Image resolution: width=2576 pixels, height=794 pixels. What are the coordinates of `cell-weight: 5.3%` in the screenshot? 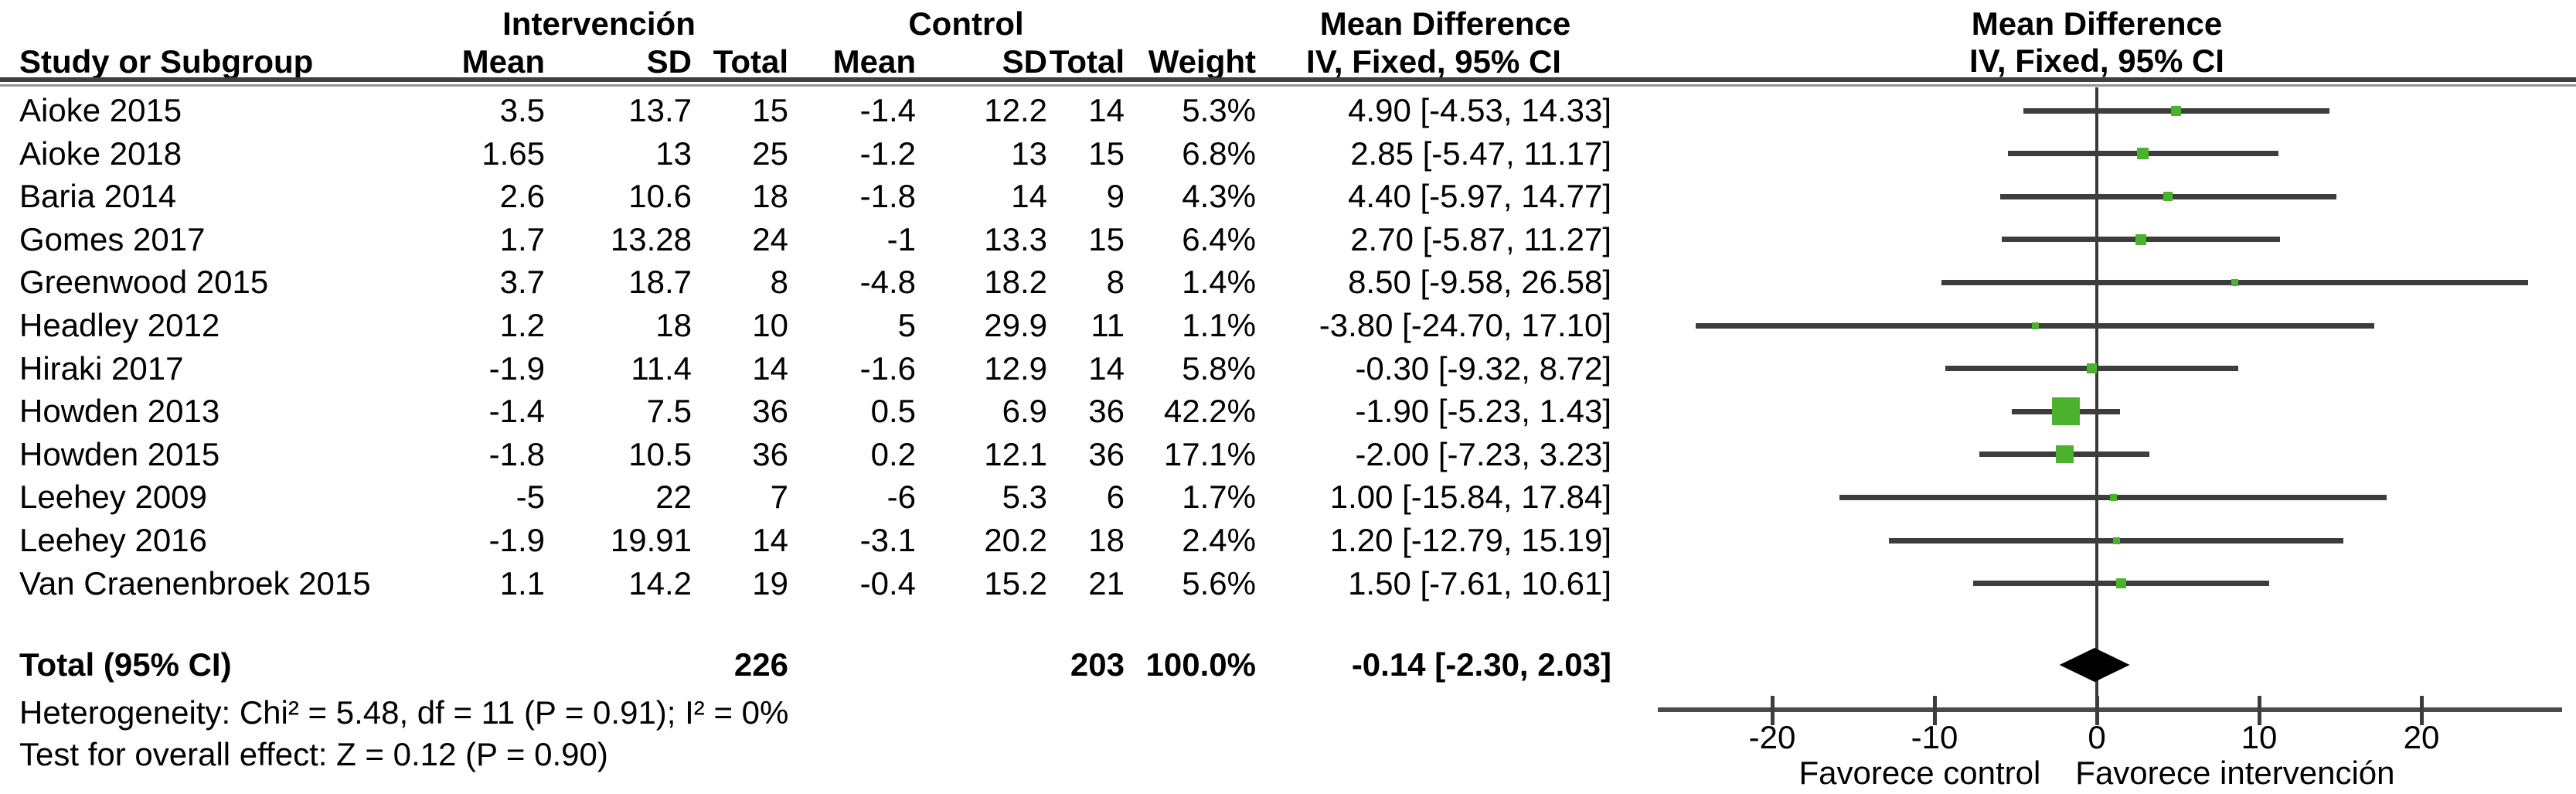 It's located at (1219, 110).